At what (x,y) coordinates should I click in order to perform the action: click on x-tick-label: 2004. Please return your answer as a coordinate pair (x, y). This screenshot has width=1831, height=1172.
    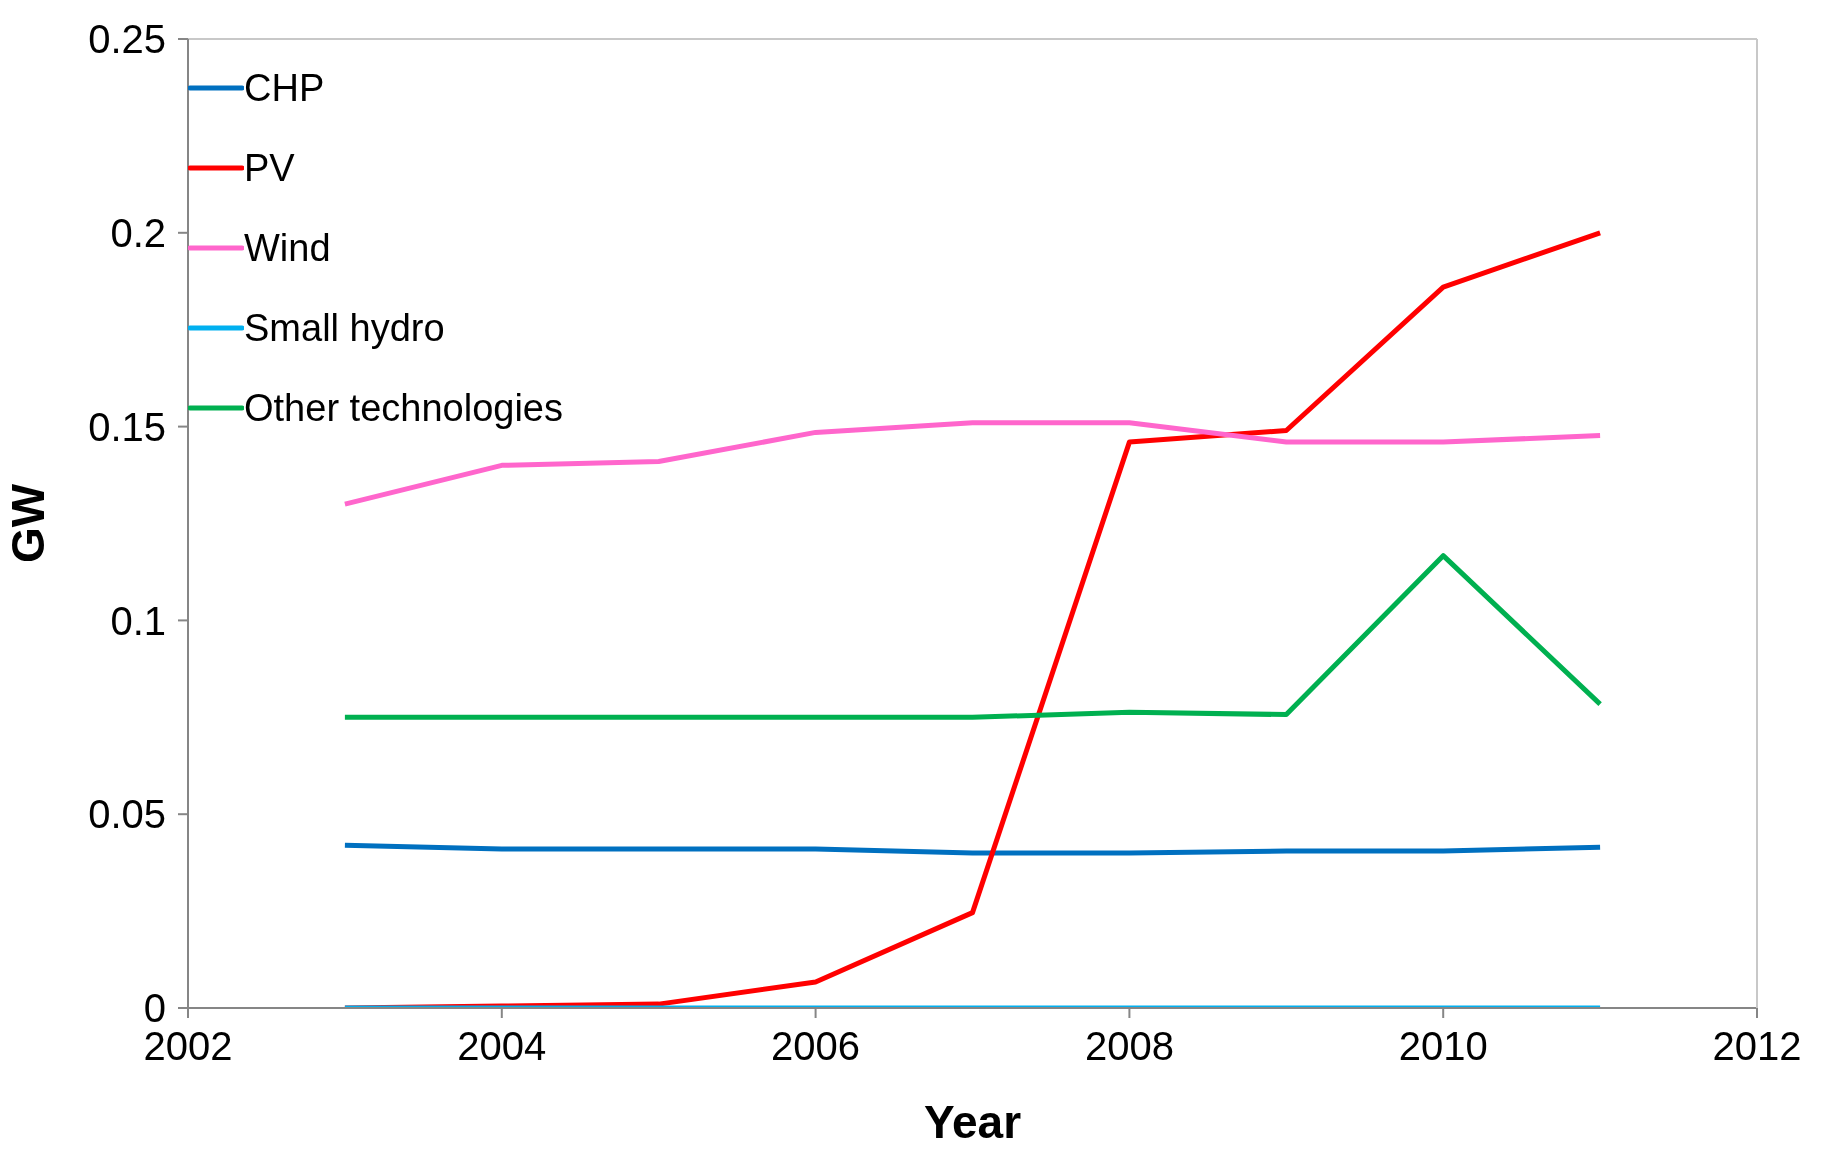
    Looking at the image, I should click on (502, 1046).